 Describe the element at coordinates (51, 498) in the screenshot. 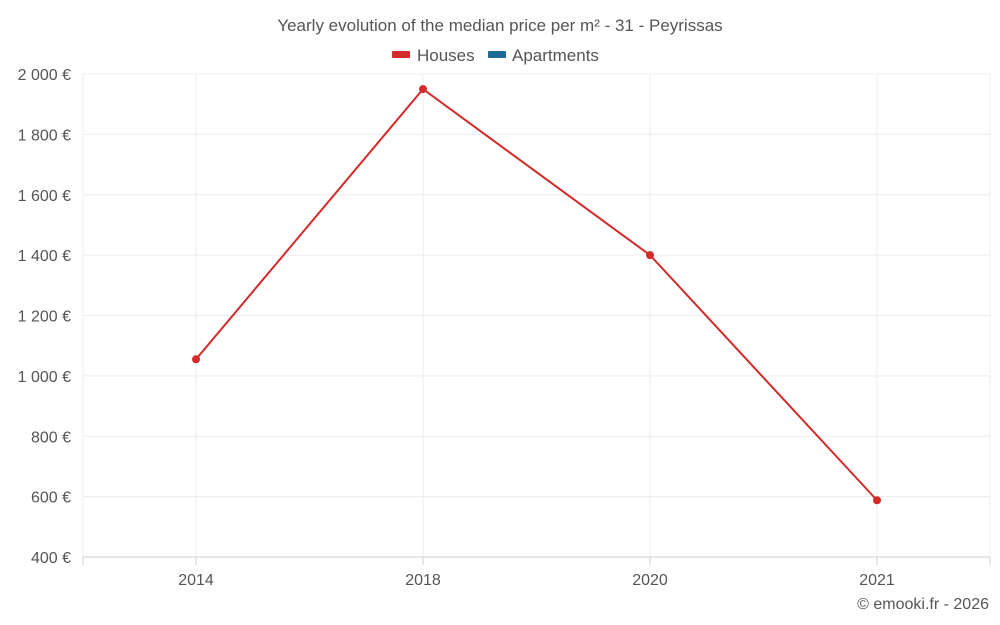

I see `y-tick-label: 600 €` at that location.